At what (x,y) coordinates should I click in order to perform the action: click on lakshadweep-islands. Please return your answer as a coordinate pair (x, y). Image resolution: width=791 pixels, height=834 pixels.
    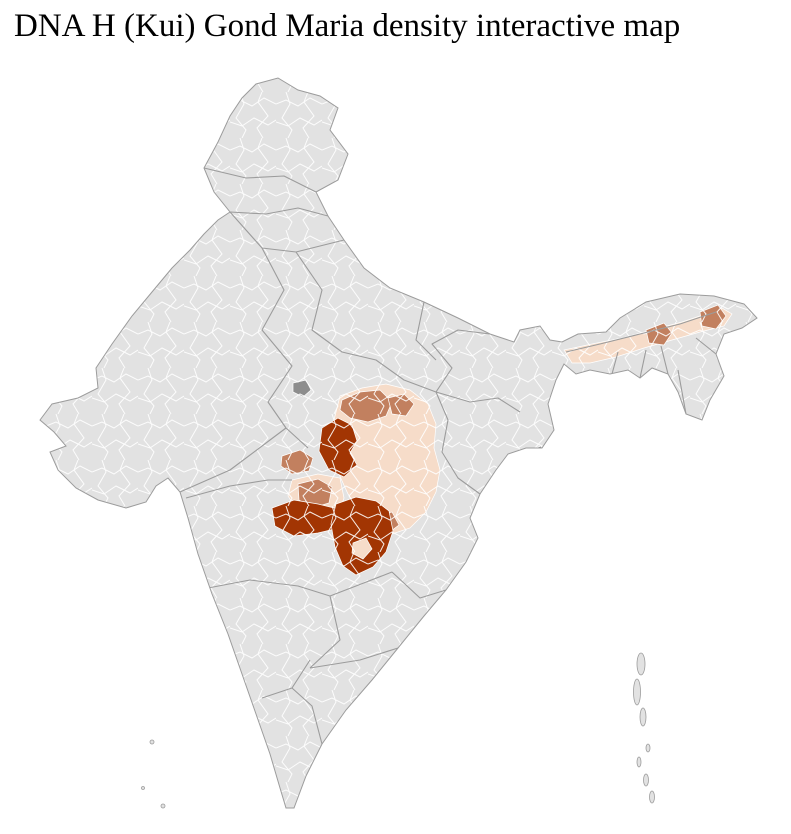
    Looking at the image, I should click on (153, 774).